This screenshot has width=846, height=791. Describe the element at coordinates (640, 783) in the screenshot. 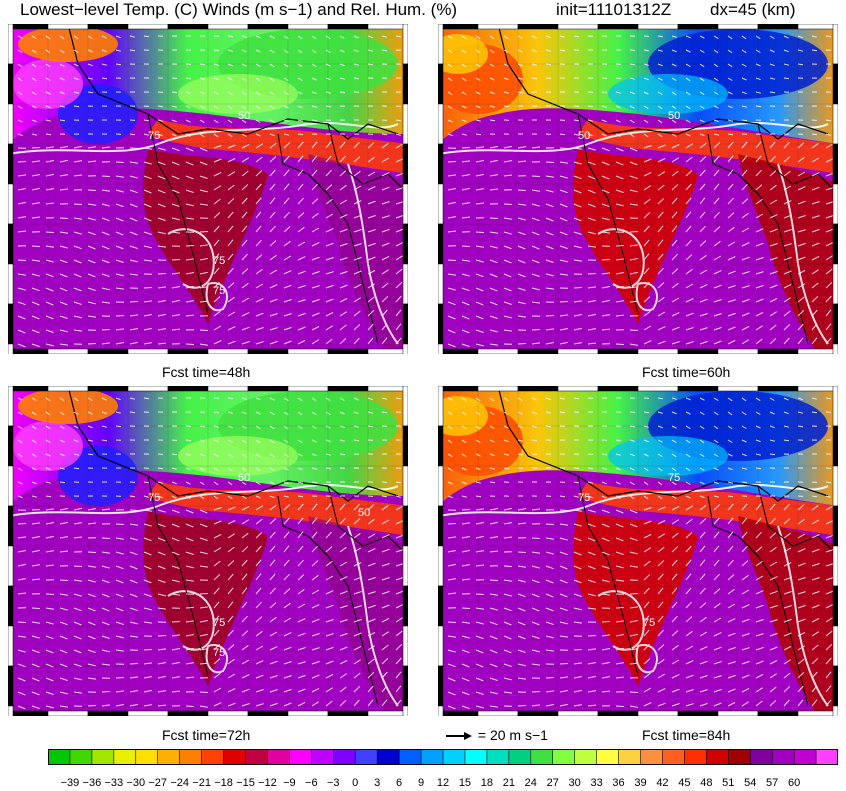

I see `colorbar-tick-label: 39` at that location.